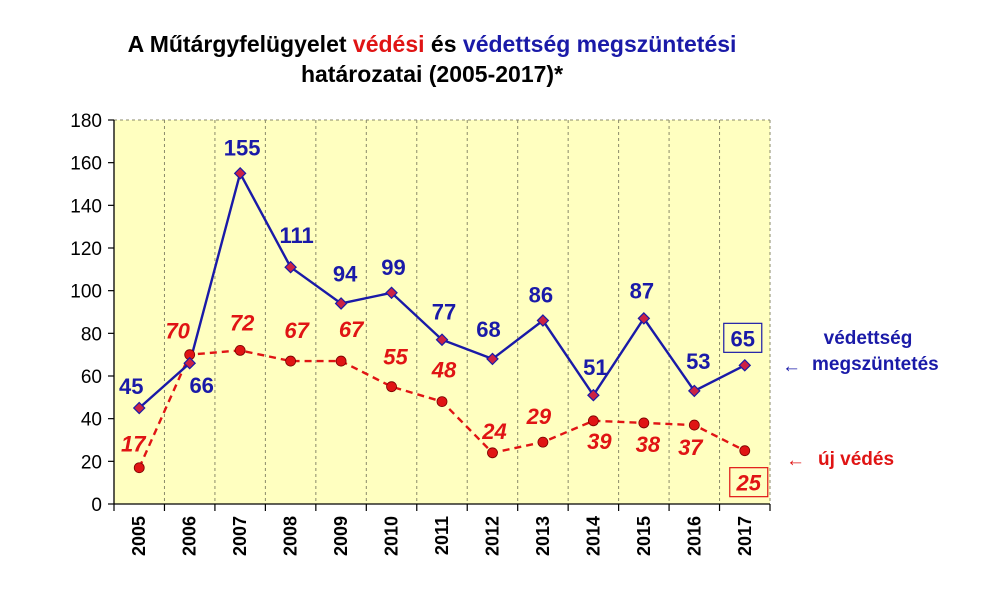  I want to click on data-label-uj-vedes: 17, so click(134, 444).